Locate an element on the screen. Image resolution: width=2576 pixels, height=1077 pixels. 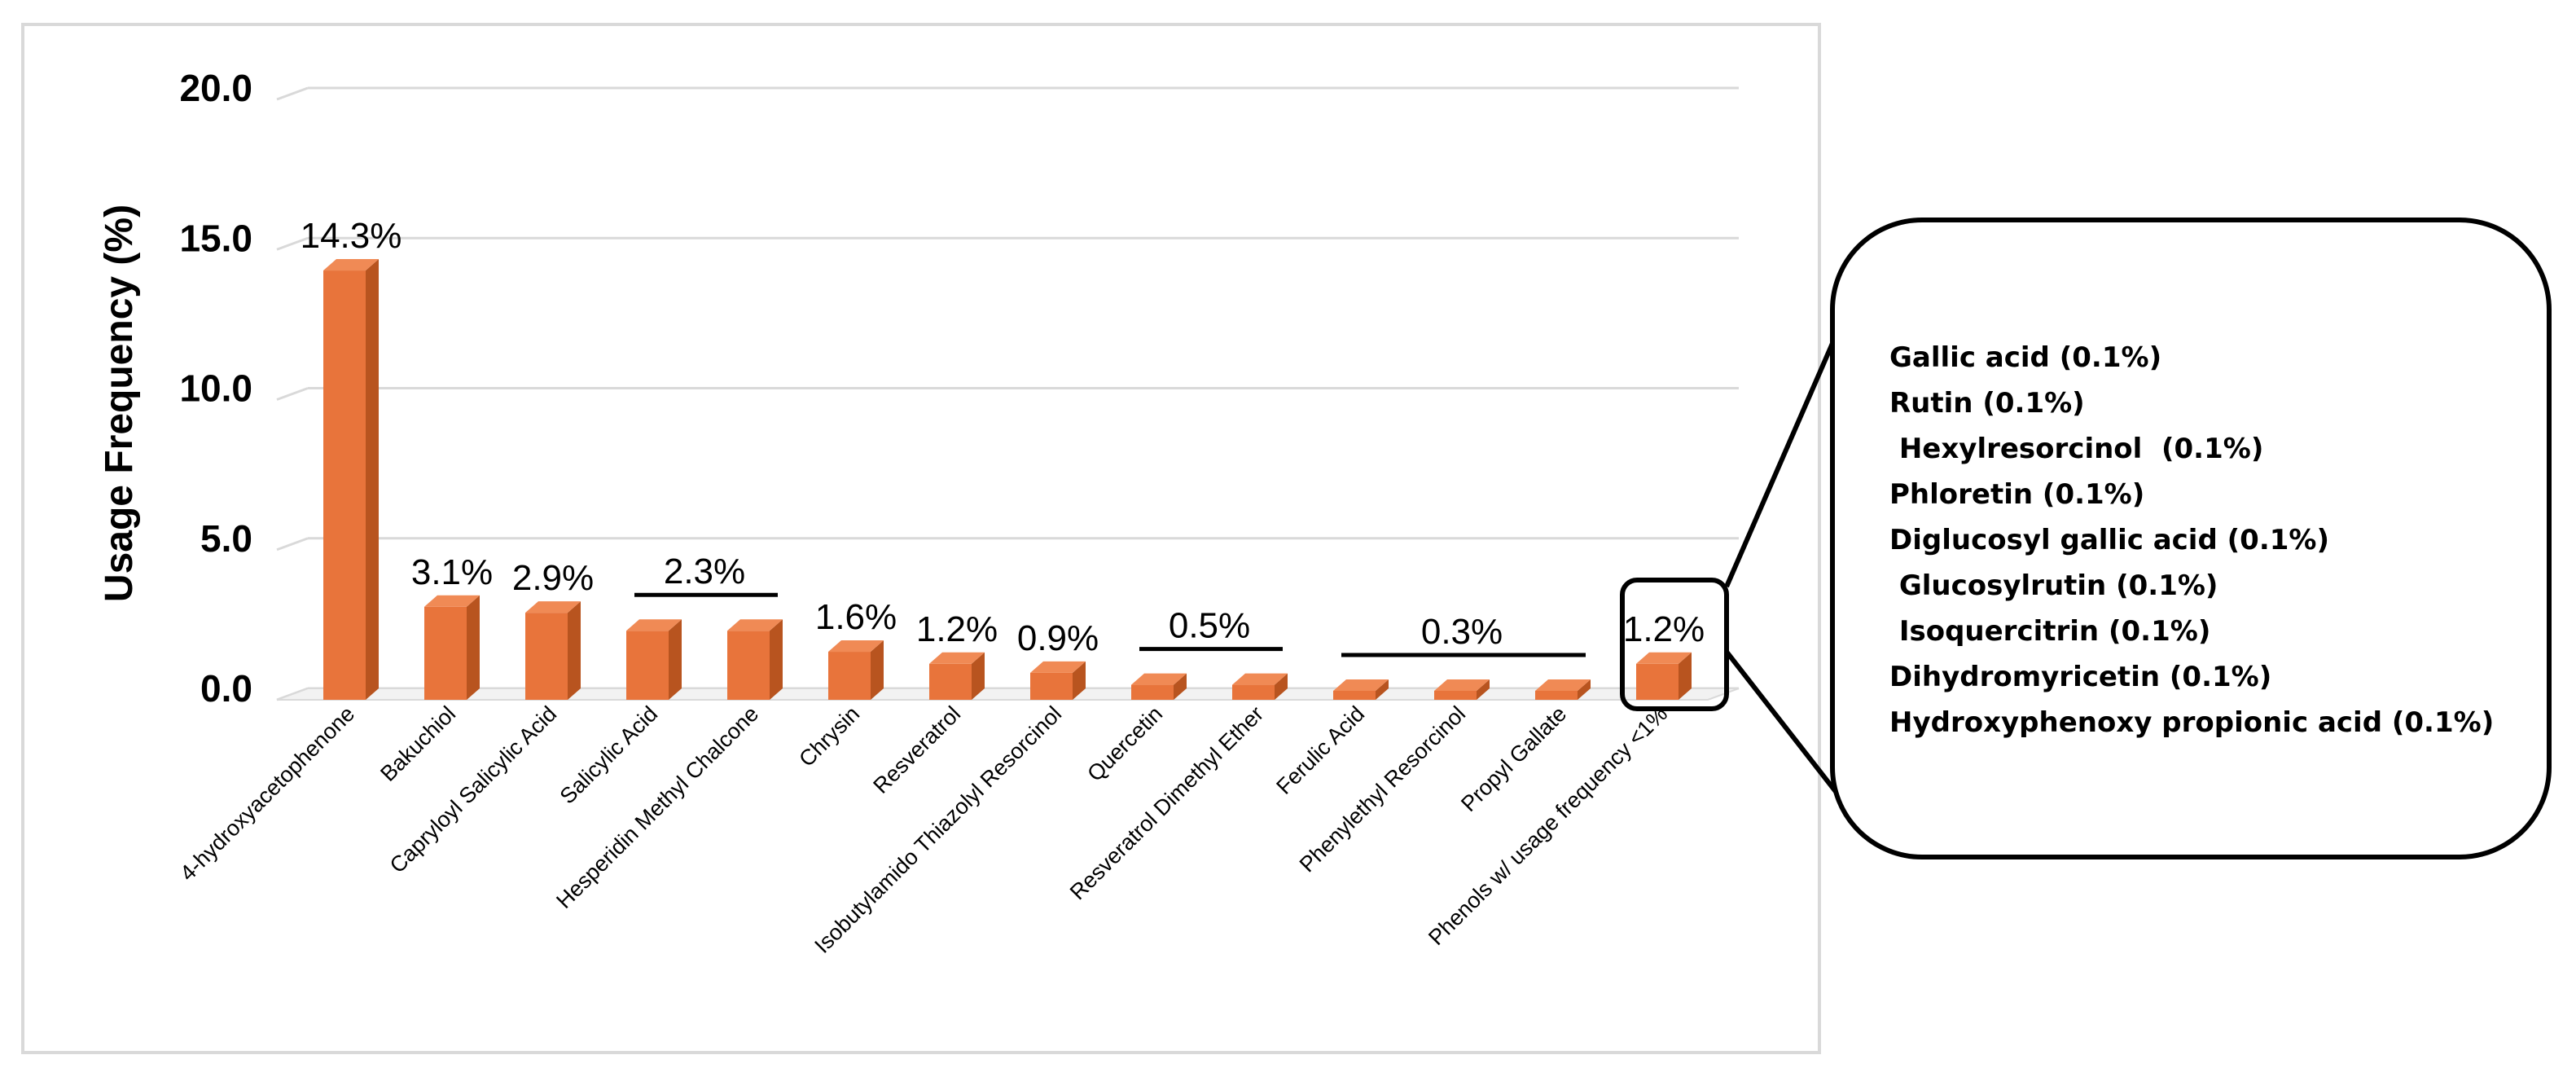
data-label: 3.1% is located at coordinates (452, 572).